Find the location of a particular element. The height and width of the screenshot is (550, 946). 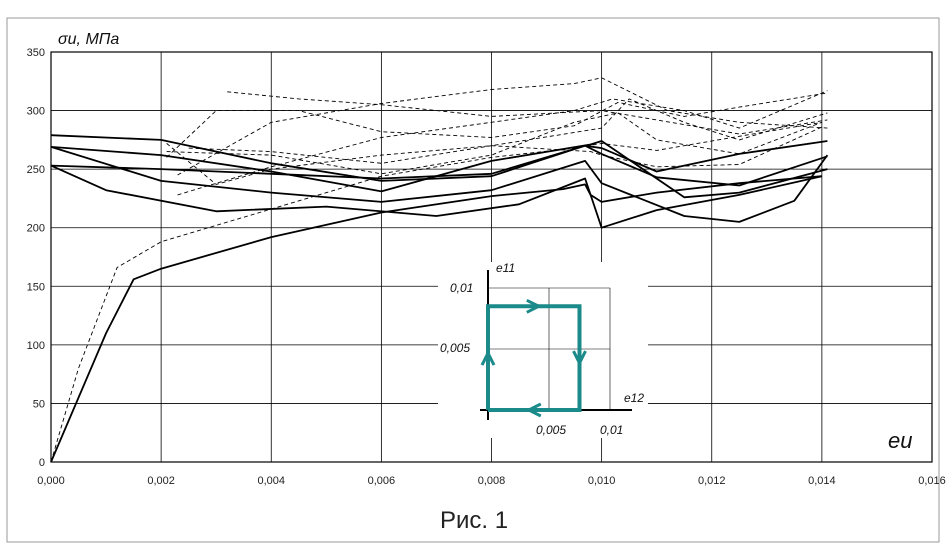

y-tick-label: 150 is located at coordinates (36, 287).